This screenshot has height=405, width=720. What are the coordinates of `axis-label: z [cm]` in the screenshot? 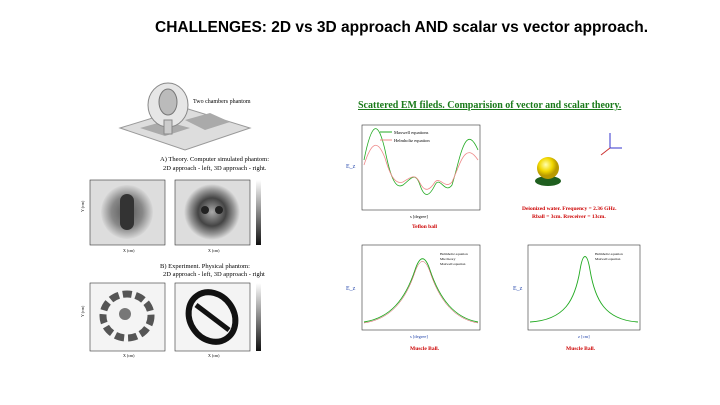 It's located at (584, 336).